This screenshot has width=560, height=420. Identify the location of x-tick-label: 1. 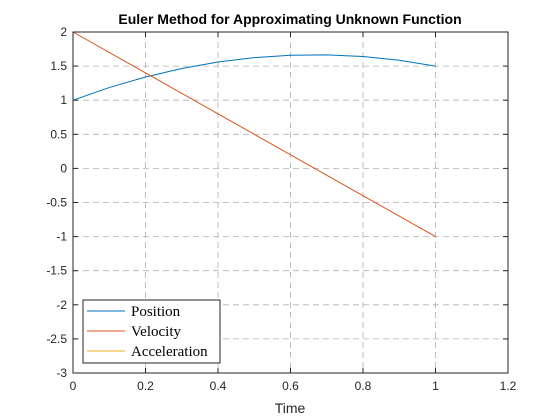
(435, 386).